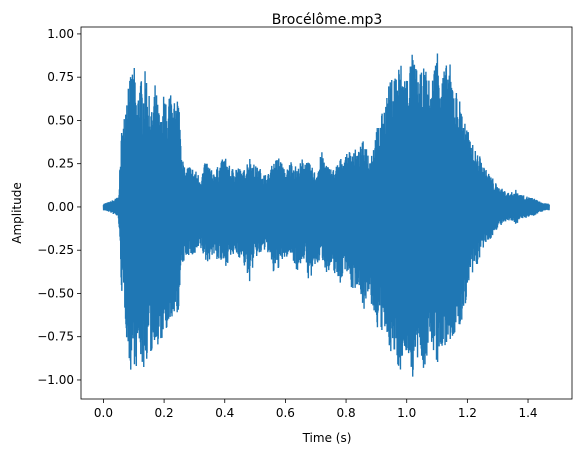 The image size is (587, 454). What do you see at coordinates (327, 20) in the screenshot?
I see `chart-title: Brocélôme.mp3` at bounding box center [327, 20].